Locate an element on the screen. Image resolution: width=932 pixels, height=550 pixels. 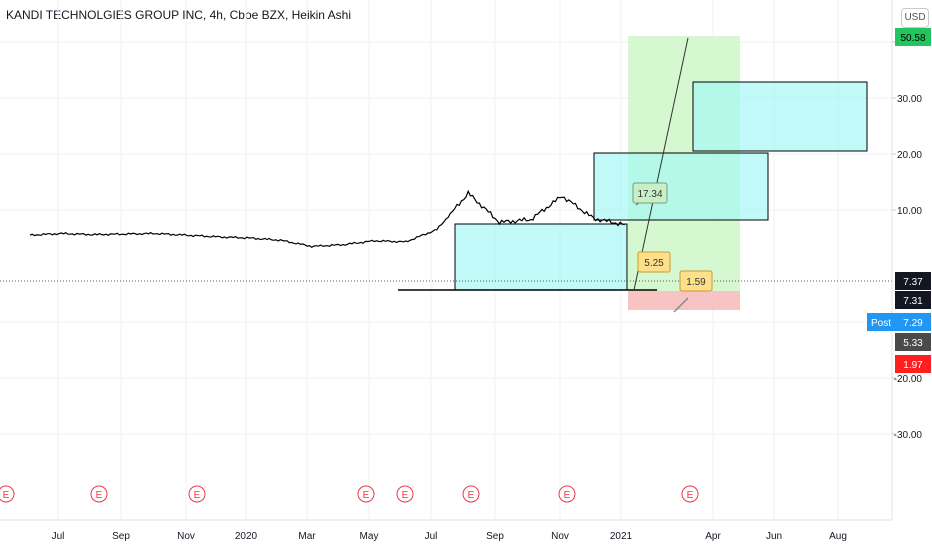
y-tick-label: 30.00 is located at coordinates (909, 99).